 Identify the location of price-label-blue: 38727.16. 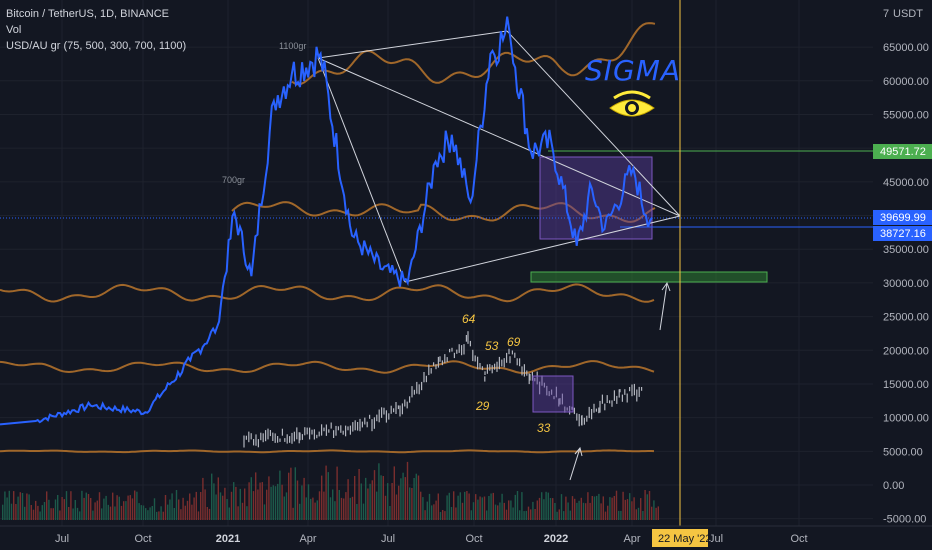
(903, 234).